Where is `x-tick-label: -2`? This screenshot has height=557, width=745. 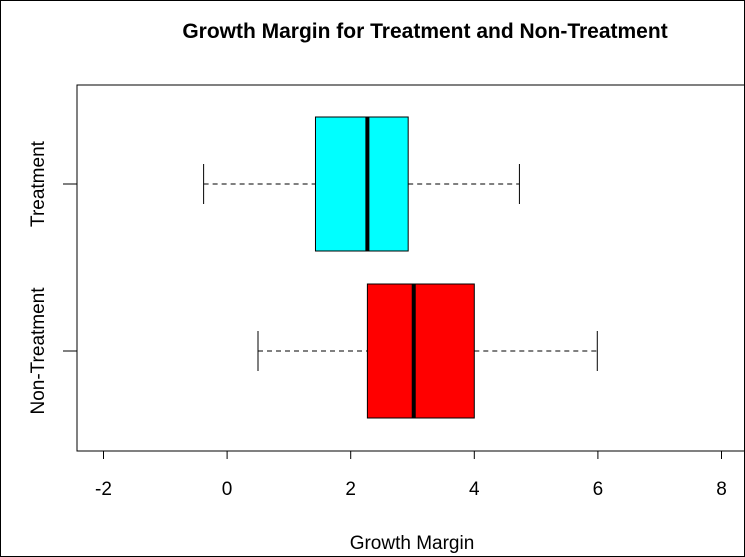
x-tick-label: -2 is located at coordinates (103, 489).